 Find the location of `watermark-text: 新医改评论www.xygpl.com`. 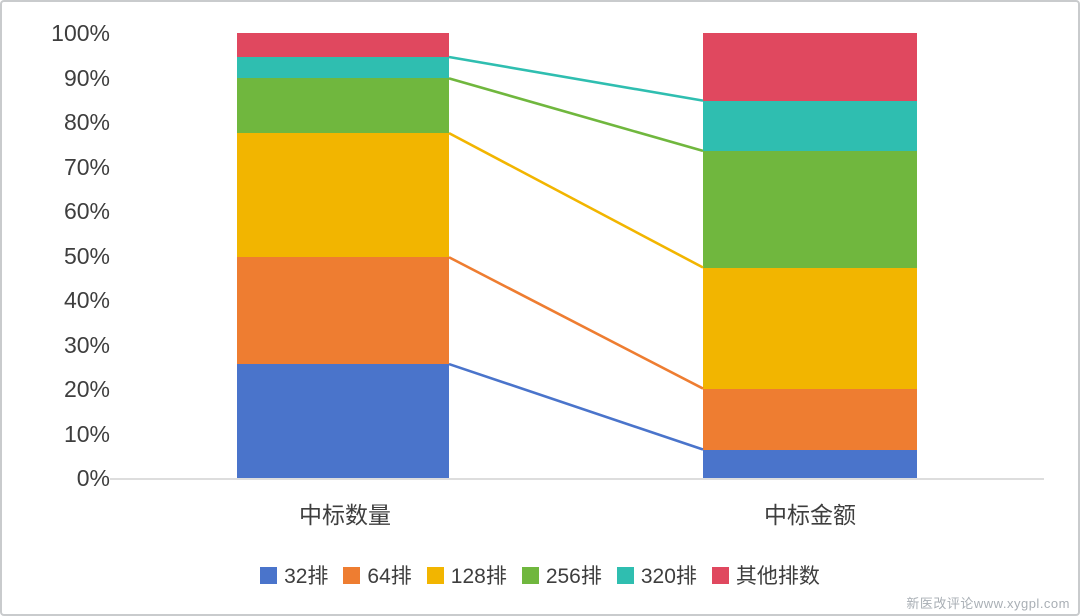

watermark-text: 新医改评论www.xygpl.com is located at coordinates (988, 603).